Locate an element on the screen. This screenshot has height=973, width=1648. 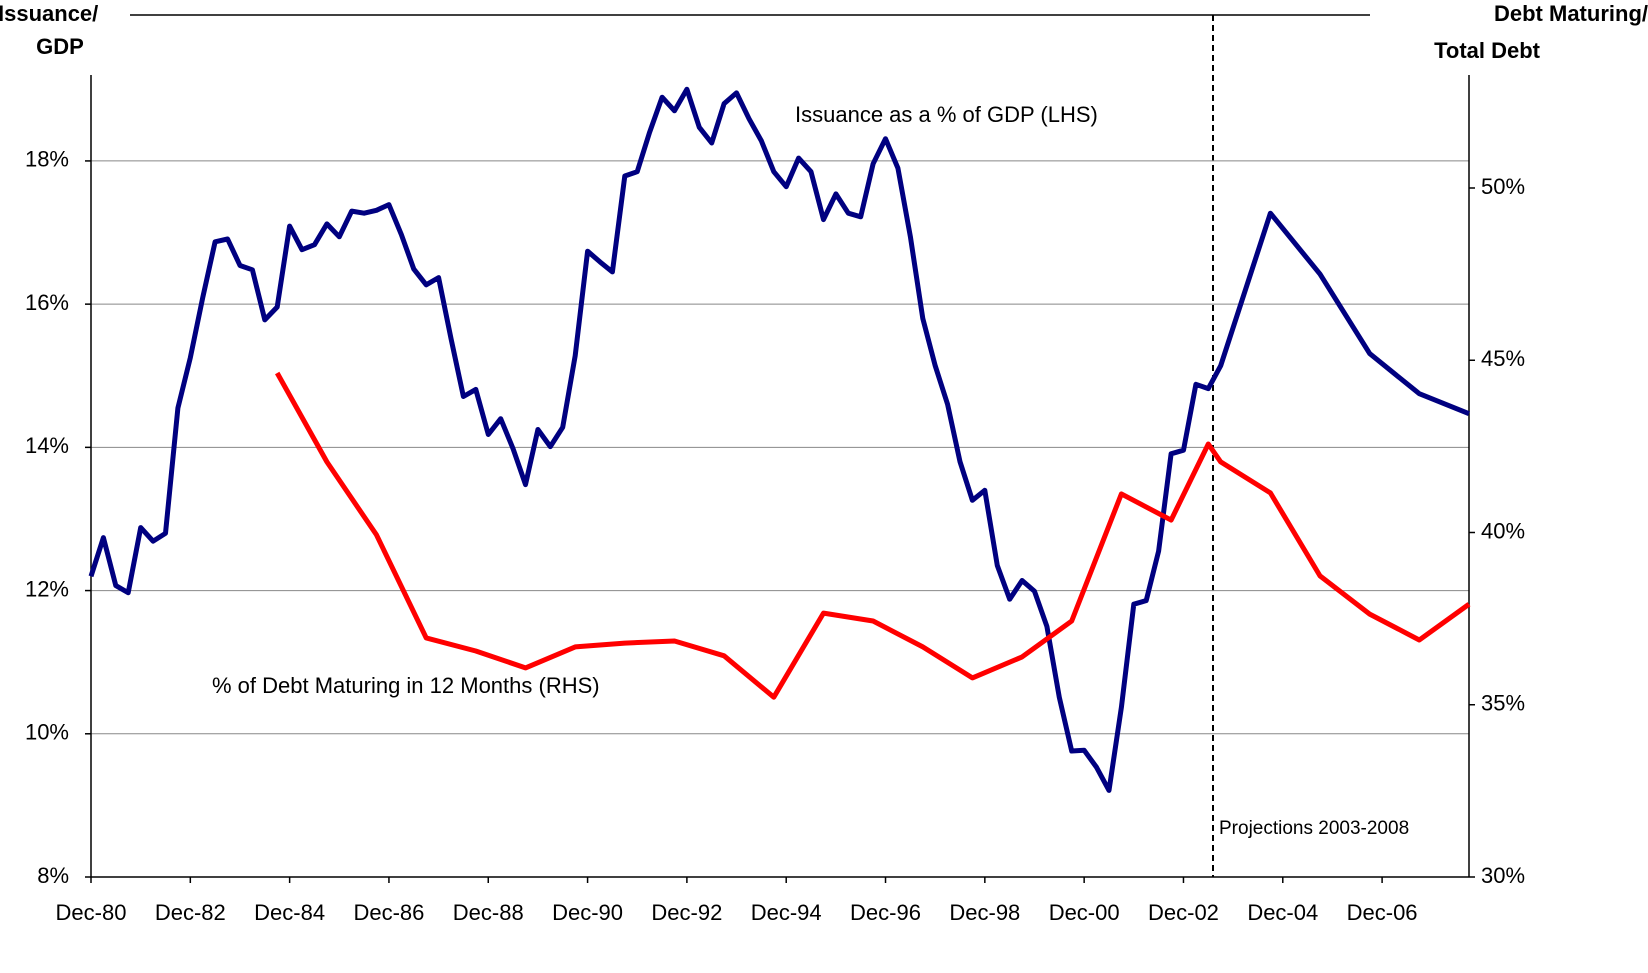
x-tick-label: Dec-88 is located at coordinates (488, 912).